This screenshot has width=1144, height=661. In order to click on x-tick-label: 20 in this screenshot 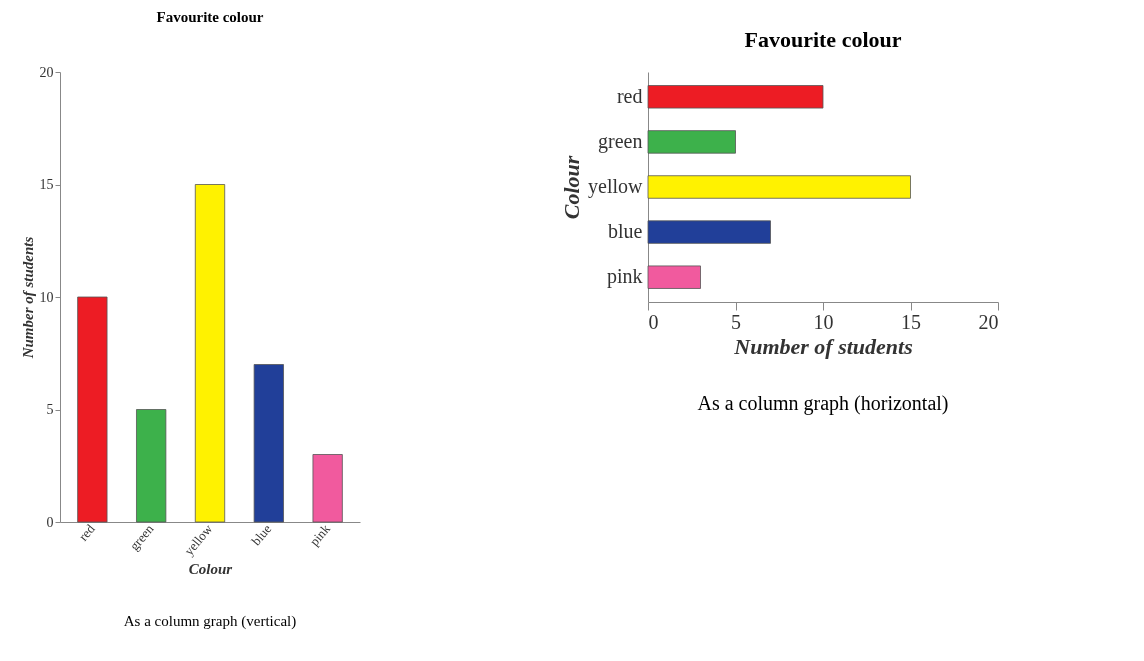, I will do `click(988, 321)`.